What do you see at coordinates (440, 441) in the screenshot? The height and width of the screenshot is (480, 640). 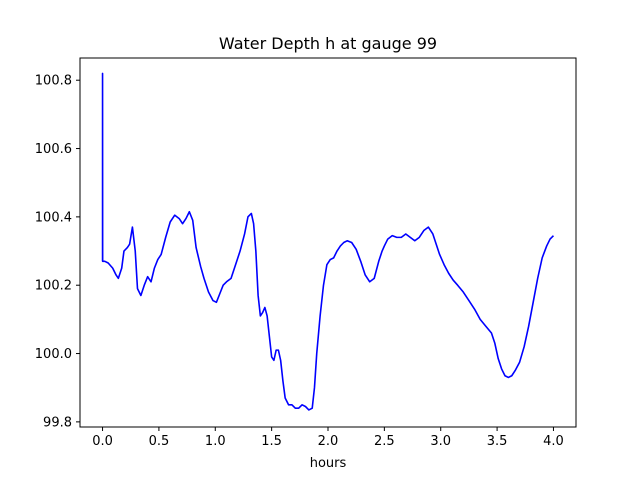 I see `x-tick-label: 3.0` at bounding box center [440, 441].